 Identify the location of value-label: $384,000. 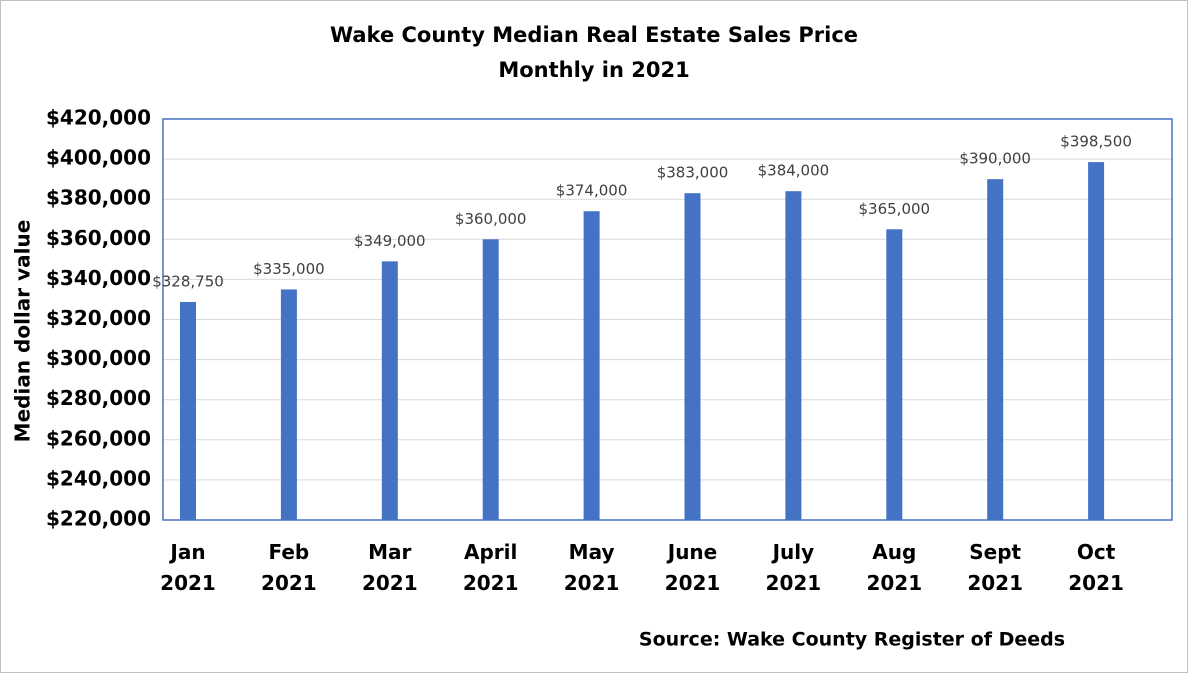
(794, 171).